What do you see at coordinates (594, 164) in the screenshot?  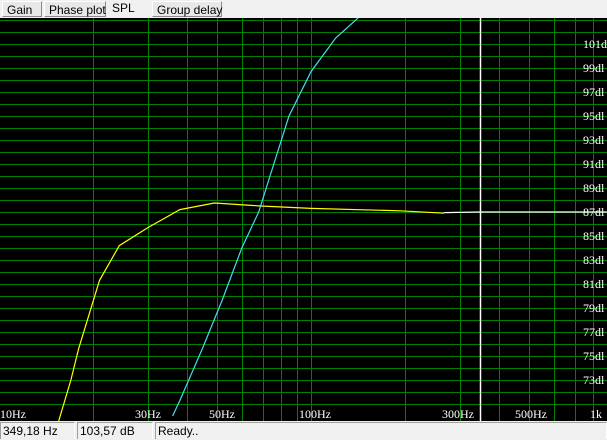 I see `y-tick-label: 91dl` at bounding box center [594, 164].